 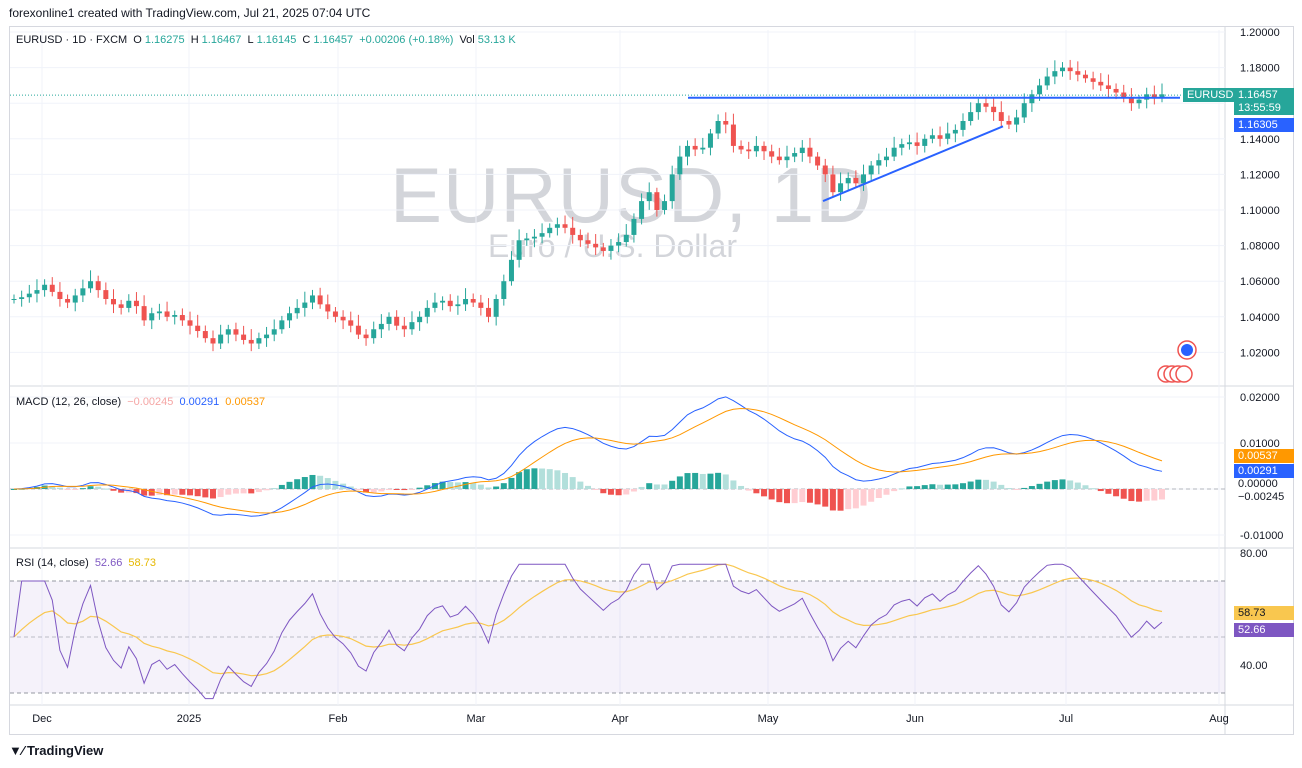 I want to click on price-tick-label: 1.04000, so click(x=1260, y=318).